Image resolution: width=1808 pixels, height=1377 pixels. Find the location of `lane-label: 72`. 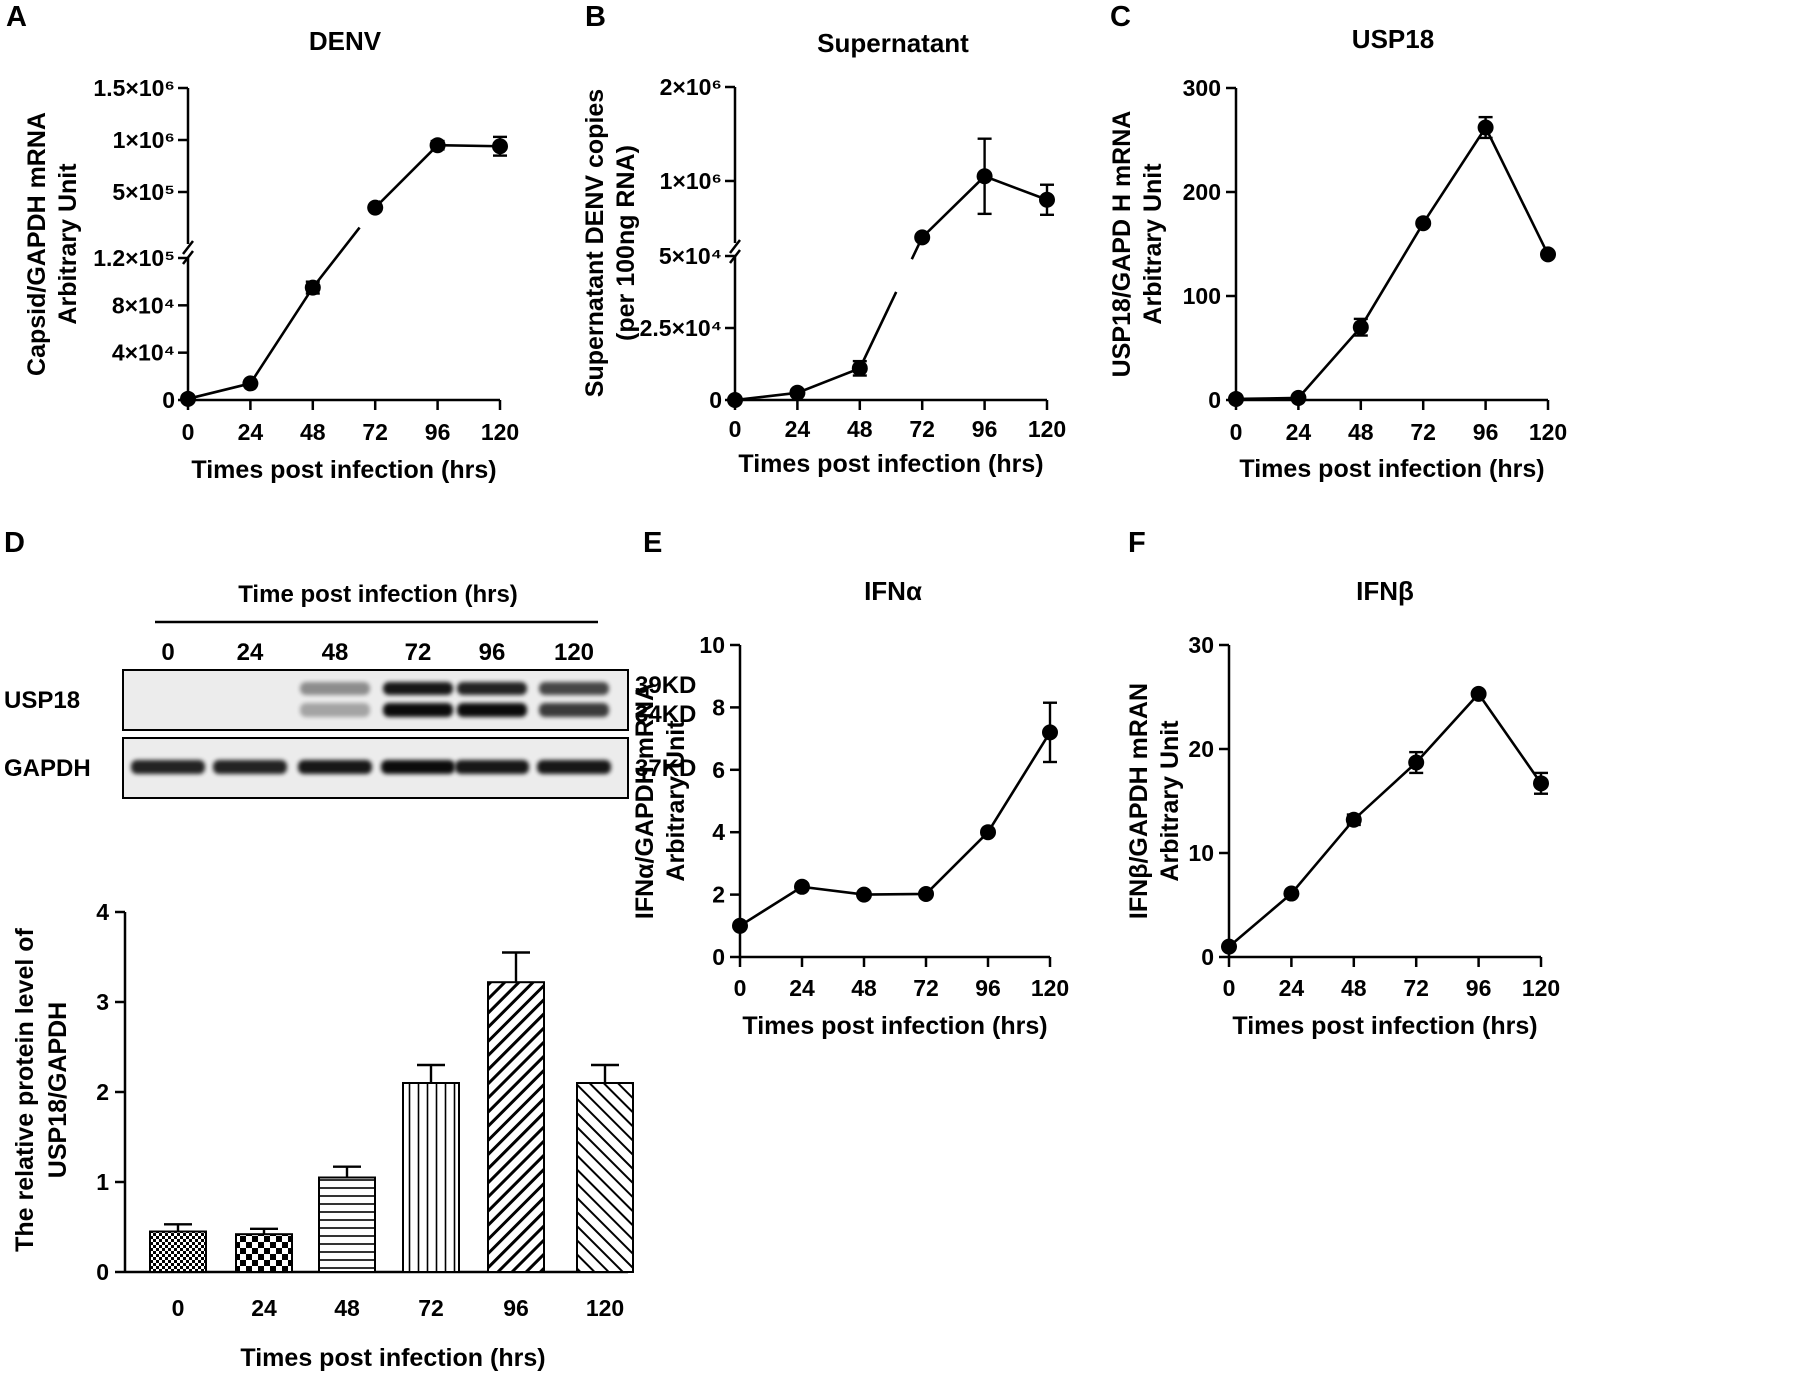

lane-label: 72 is located at coordinates (418, 652).